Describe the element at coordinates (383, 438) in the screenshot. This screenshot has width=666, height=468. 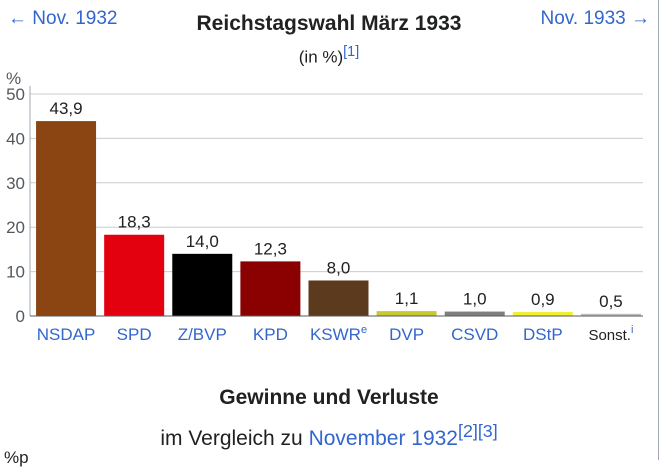
I see `november-1932-link: November 1932` at that location.